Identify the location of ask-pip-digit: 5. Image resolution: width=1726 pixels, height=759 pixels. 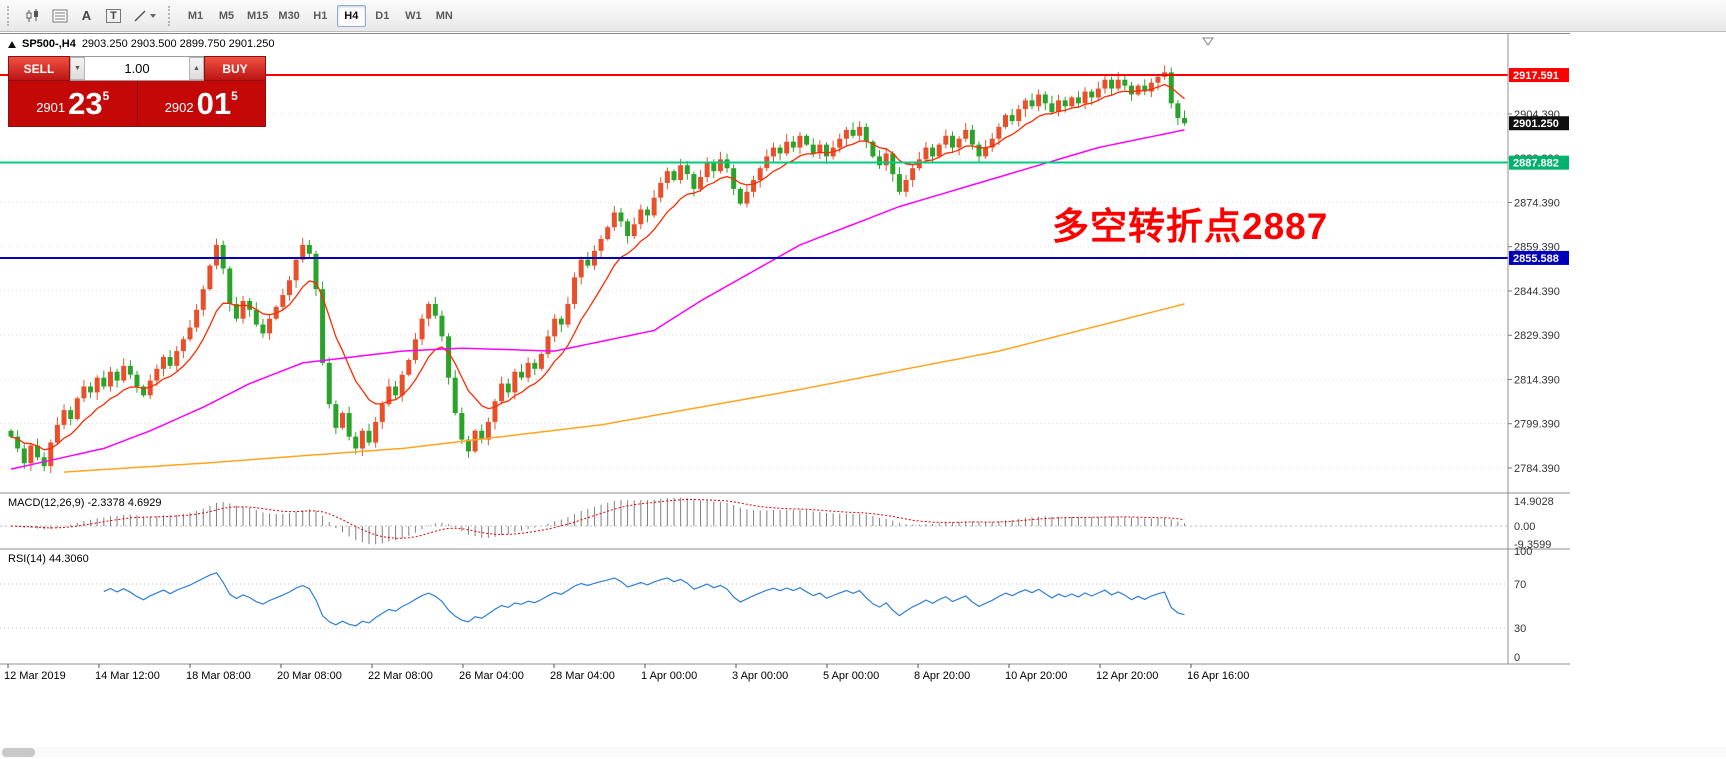
(234, 96).